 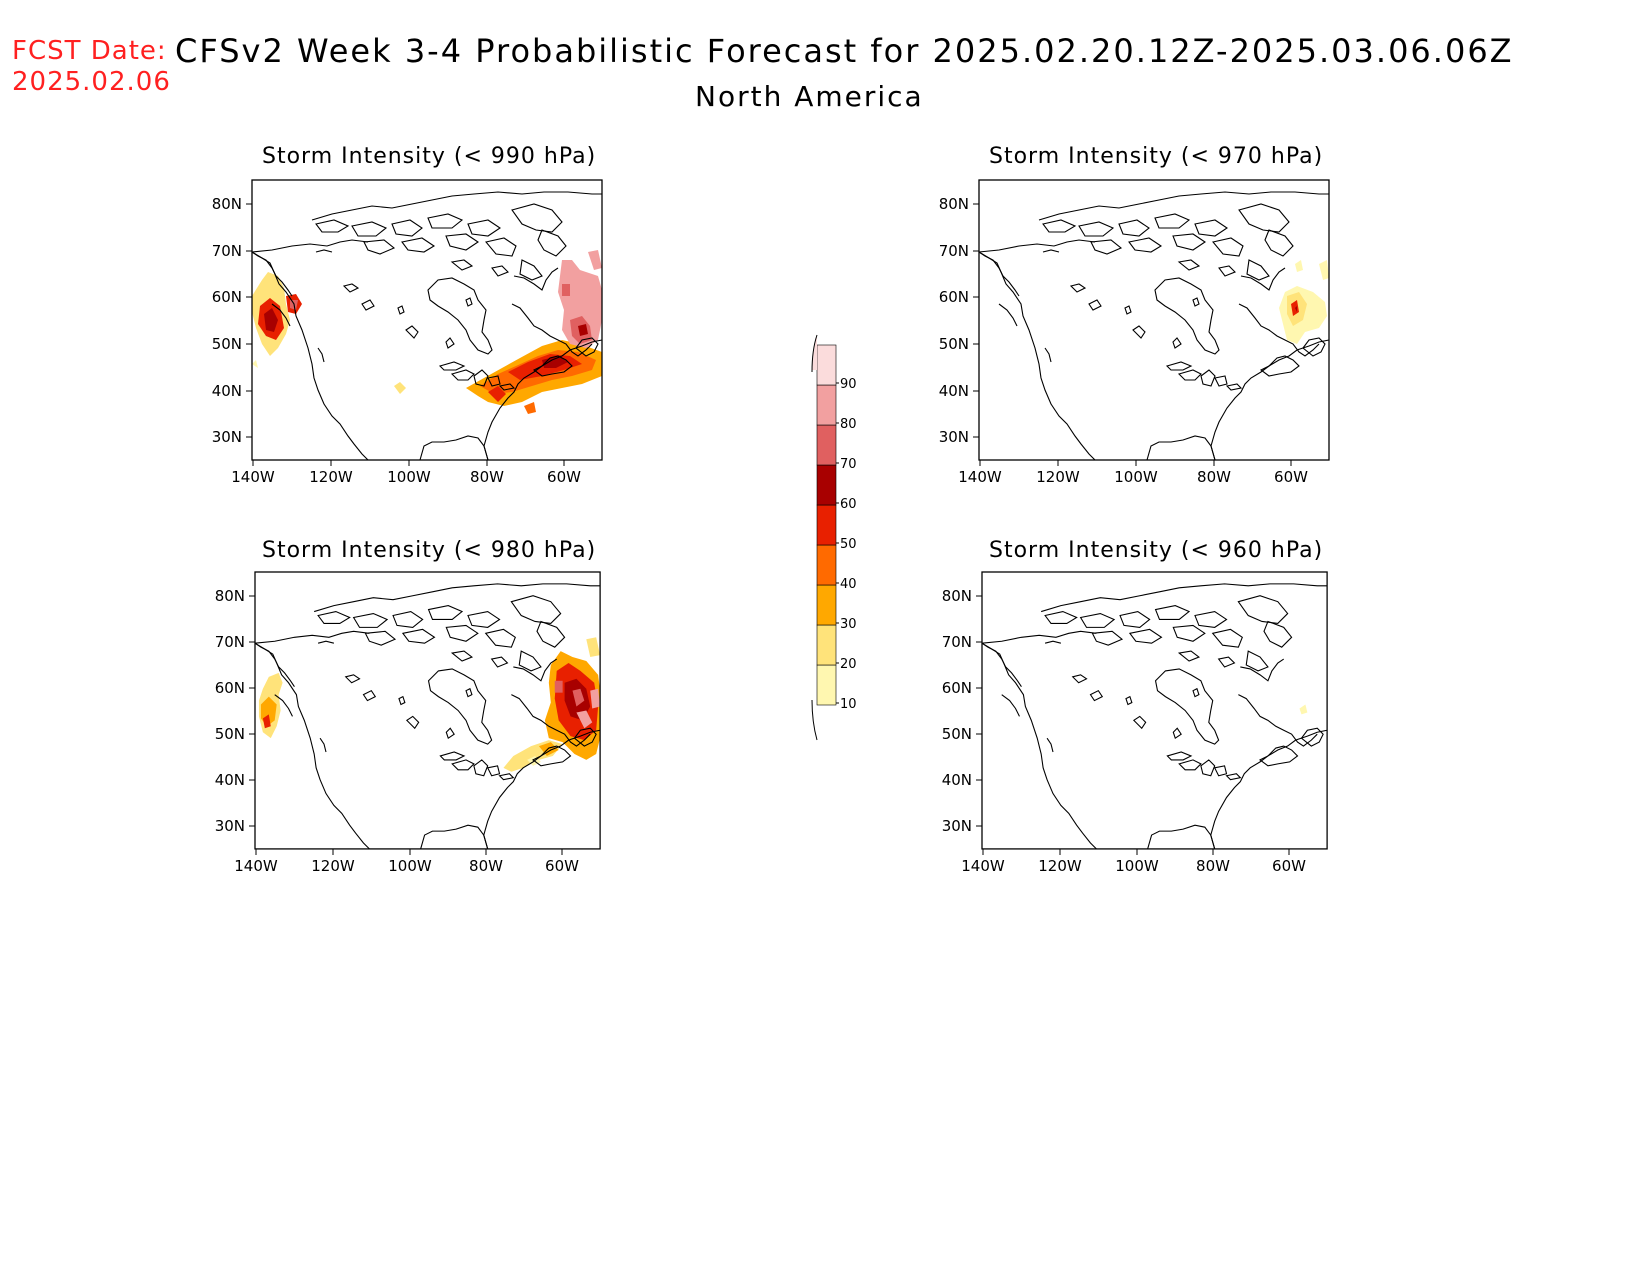 I want to click on colorbar-tick-label: 50, so click(x=848, y=544).